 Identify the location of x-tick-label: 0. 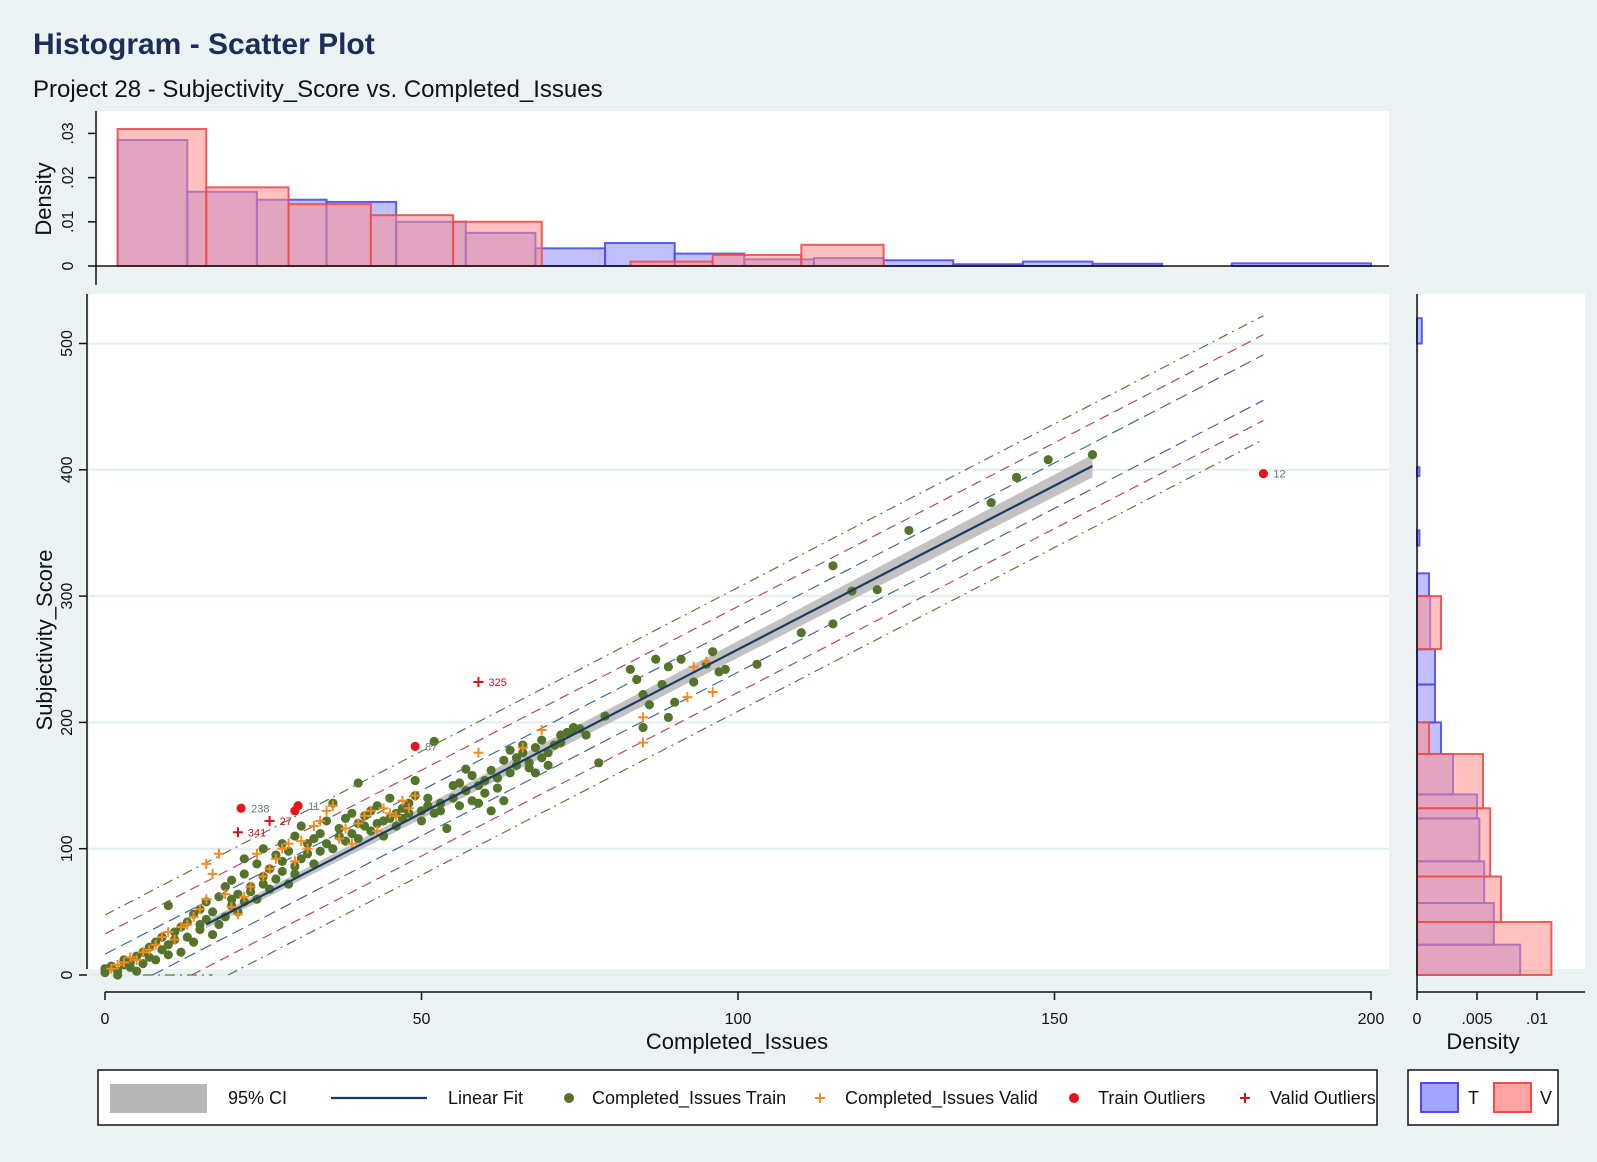
(105, 1019).